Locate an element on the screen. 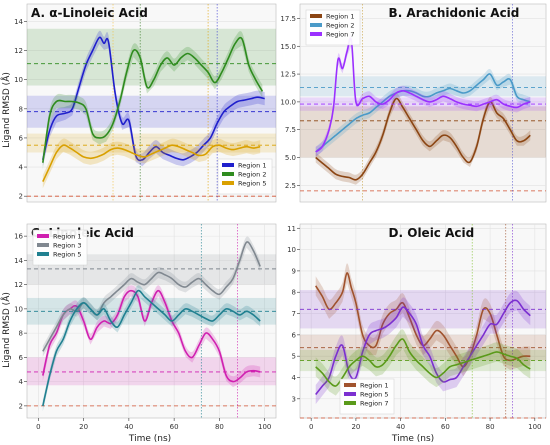 The width and height of the screenshot is (550, 445). y-tick-label: 16 is located at coordinates (18, 237).